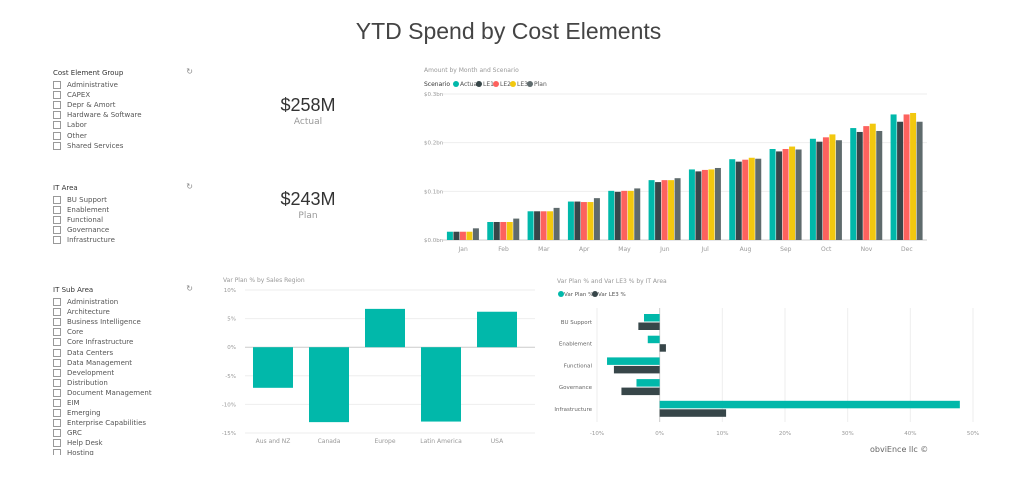 The image size is (1017, 477). I want to click on slicer-item: Hardware & Software, so click(123, 115).